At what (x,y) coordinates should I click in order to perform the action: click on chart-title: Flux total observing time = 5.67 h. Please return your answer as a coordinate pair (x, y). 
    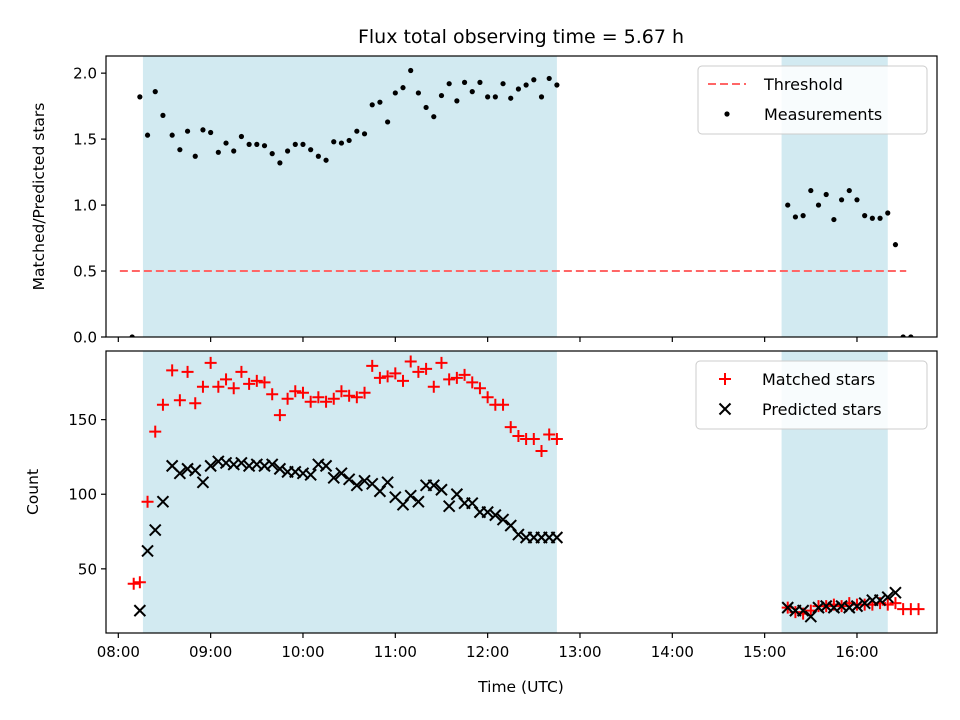
    Looking at the image, I should click on (521, 37).